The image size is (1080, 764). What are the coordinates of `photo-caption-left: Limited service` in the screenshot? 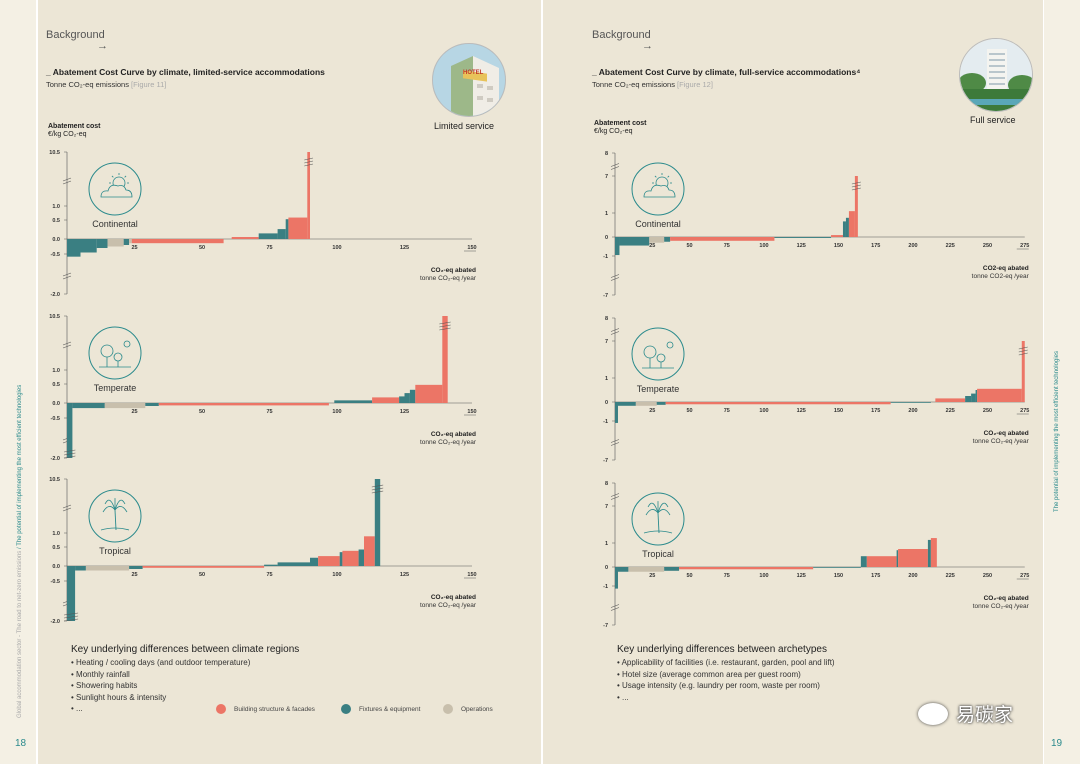 It's located at (464, 126).